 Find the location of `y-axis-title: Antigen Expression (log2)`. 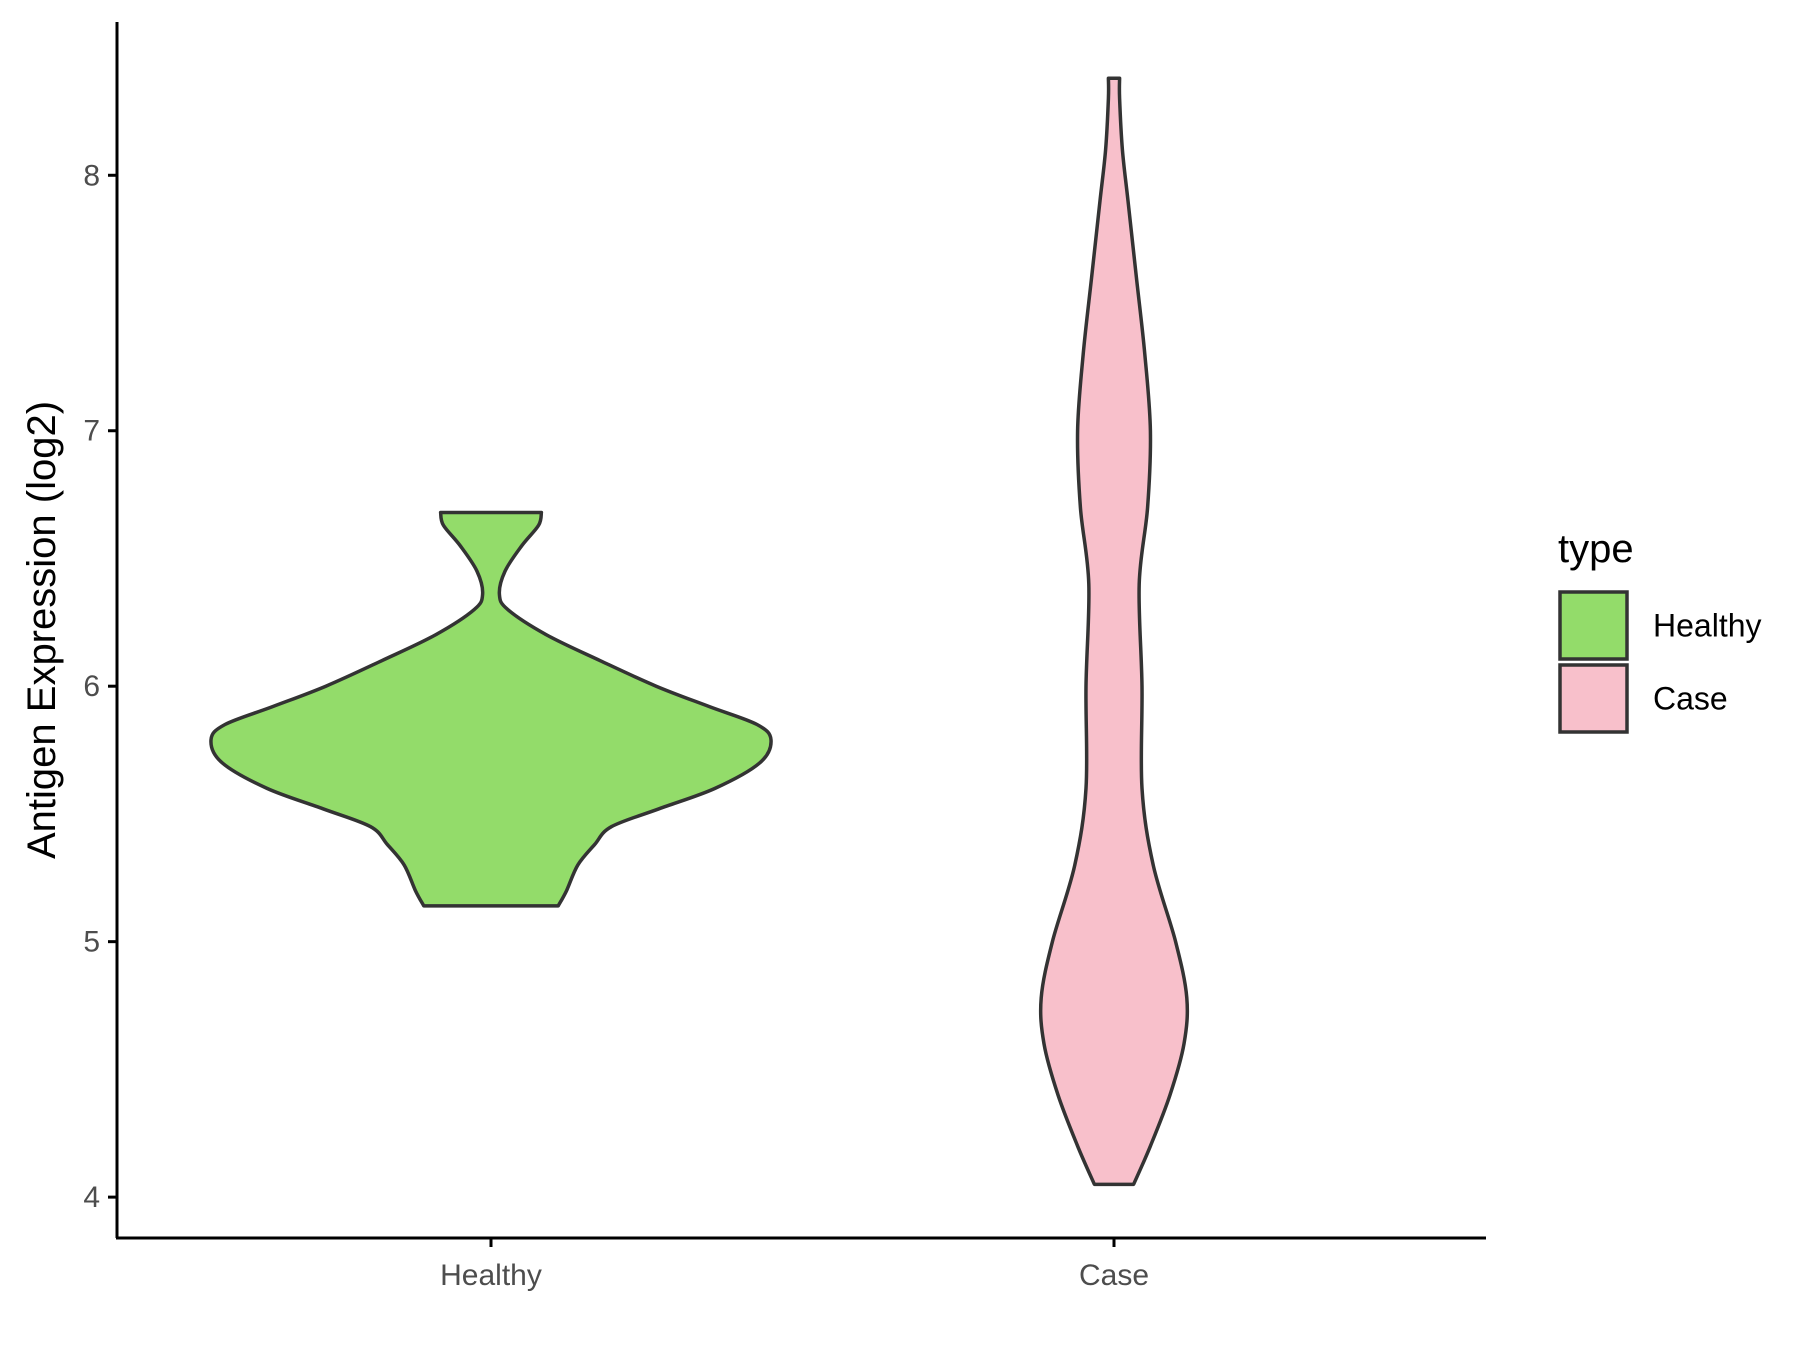

y-axis-title: Antigen Expression (log2) is located at coordinates (42, 630).